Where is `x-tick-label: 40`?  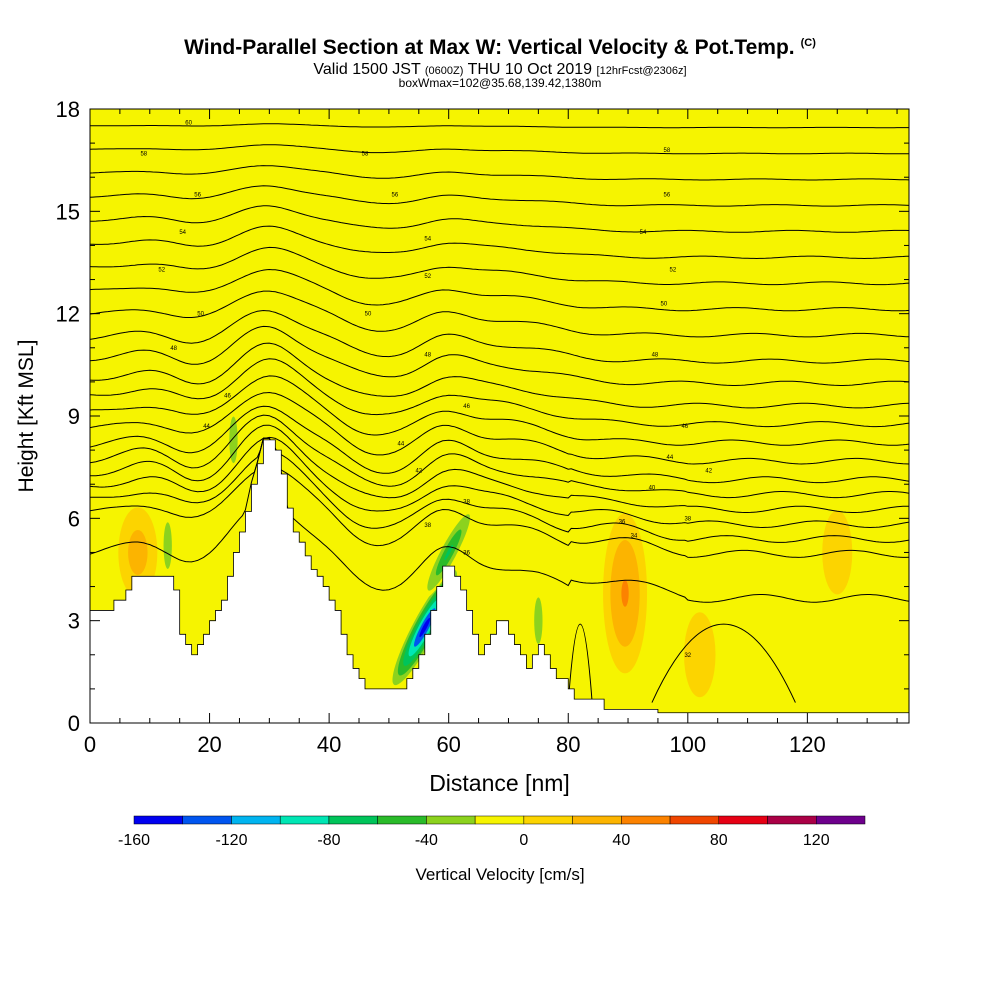
x-tick-label: 40 is located at coordinates (329, 744).